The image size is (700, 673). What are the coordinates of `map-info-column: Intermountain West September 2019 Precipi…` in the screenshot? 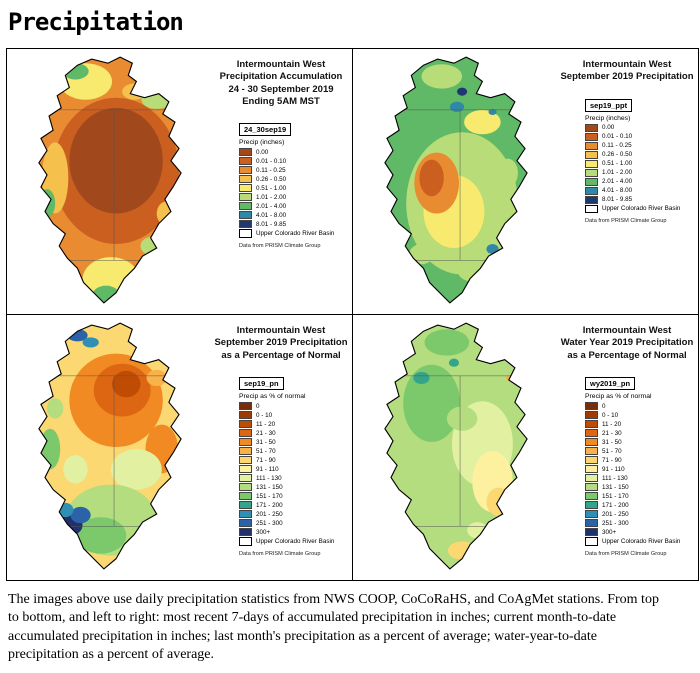 It's located at (281, 447).